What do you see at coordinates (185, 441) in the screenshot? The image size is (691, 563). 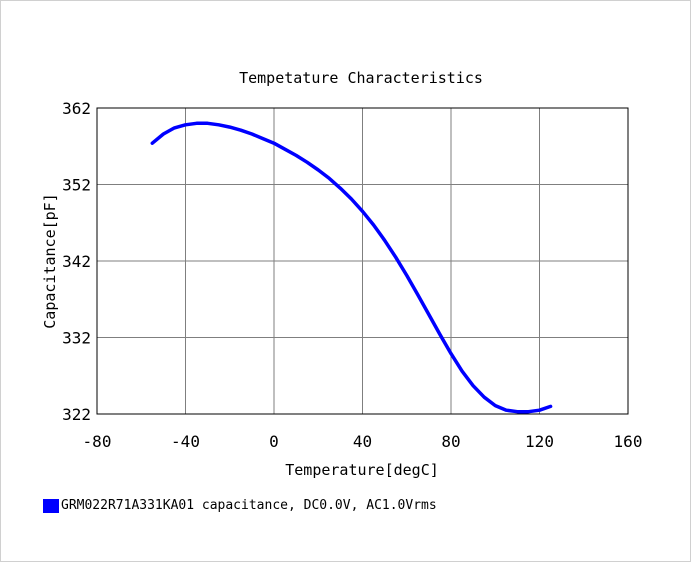 I see `x-tick-label: -40` at bounding box center [185, 441].